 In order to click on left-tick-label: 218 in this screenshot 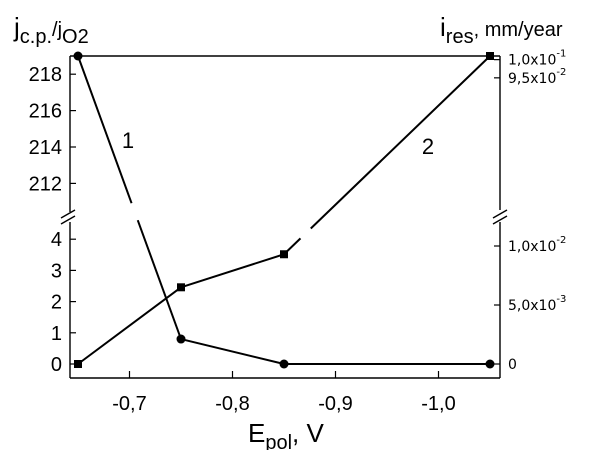, I will do `click(45, 75)`.